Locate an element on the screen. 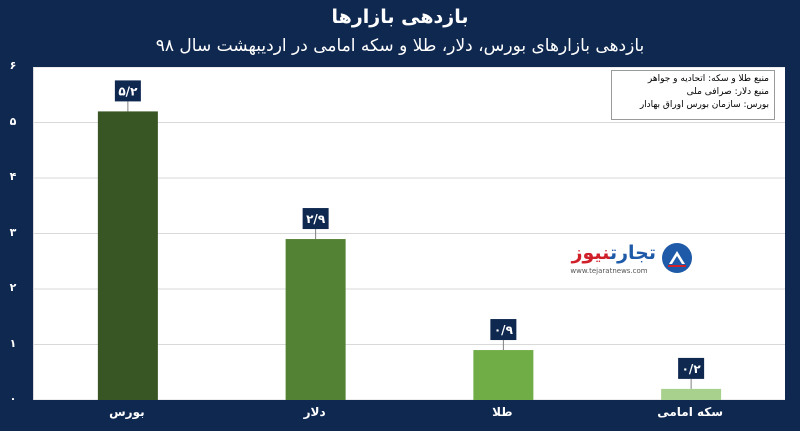 The height and width of the screenshot is (431, 800). data-label-1: ۲/۹ is located at coordinates (316, 219).